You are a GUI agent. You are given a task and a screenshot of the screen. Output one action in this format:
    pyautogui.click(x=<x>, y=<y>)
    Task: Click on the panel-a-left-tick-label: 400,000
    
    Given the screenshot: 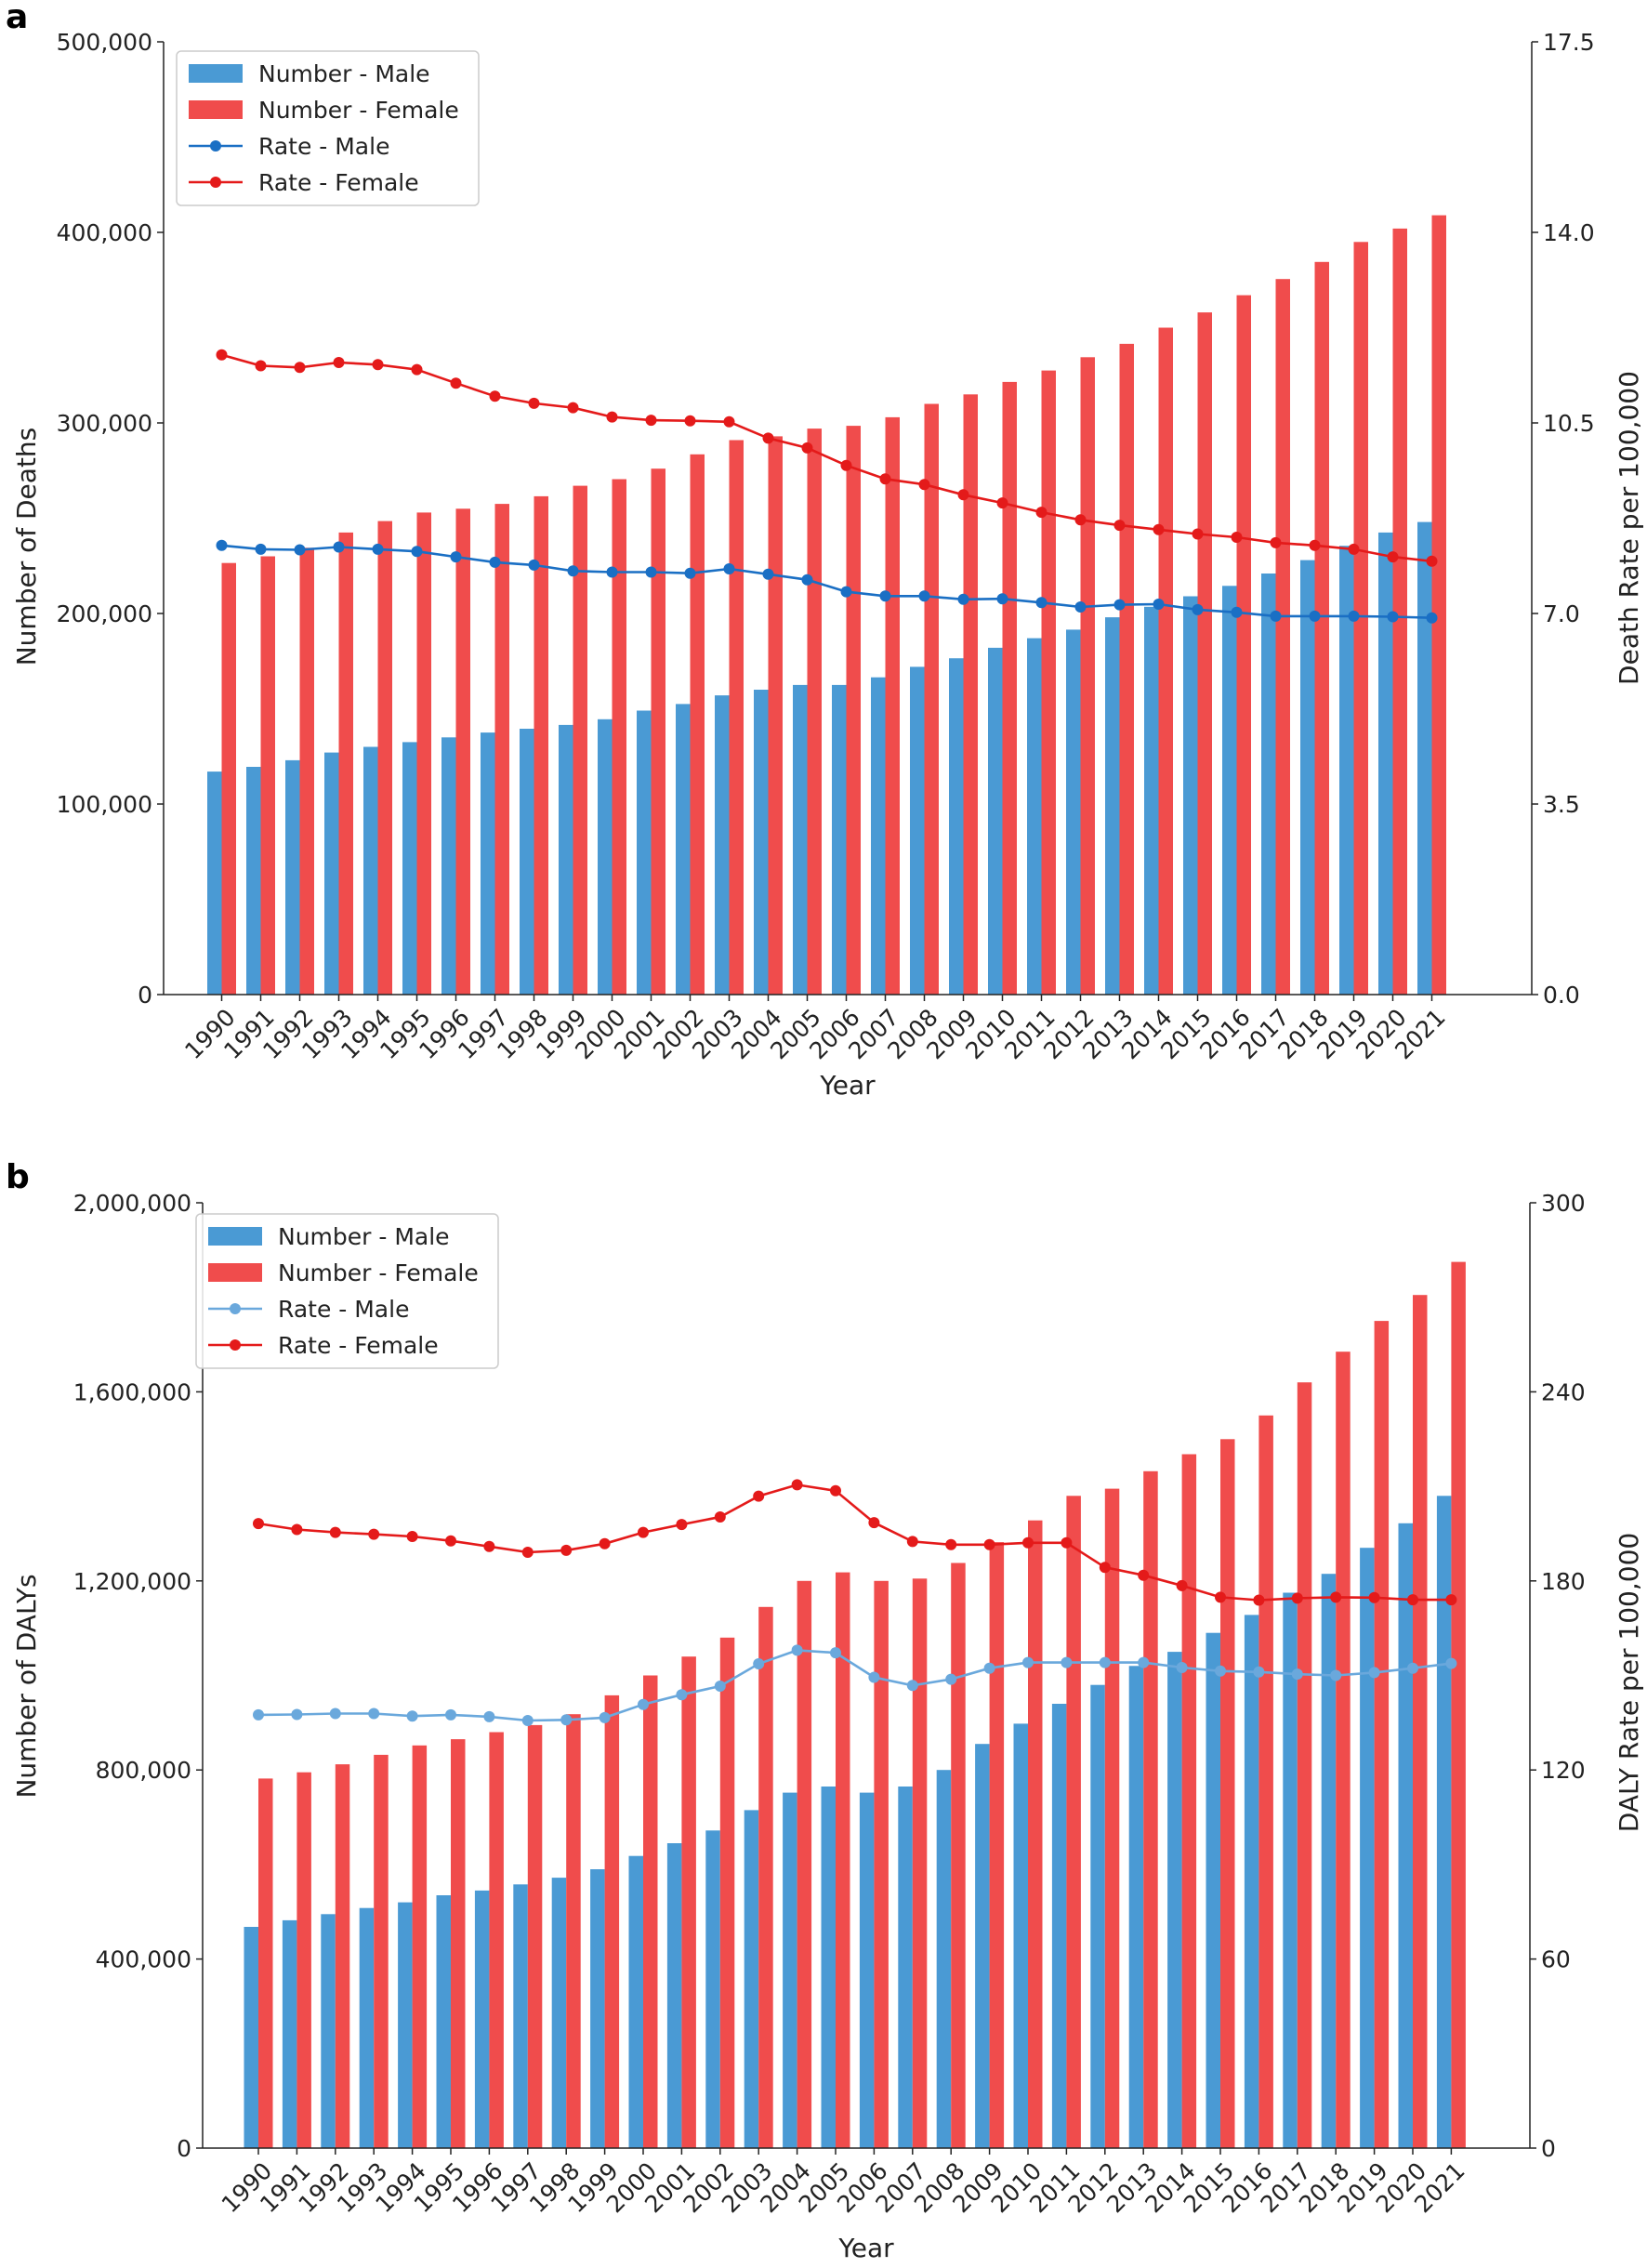 What is the action you would take?
    pyautogui.click(x=104, y=232)
    